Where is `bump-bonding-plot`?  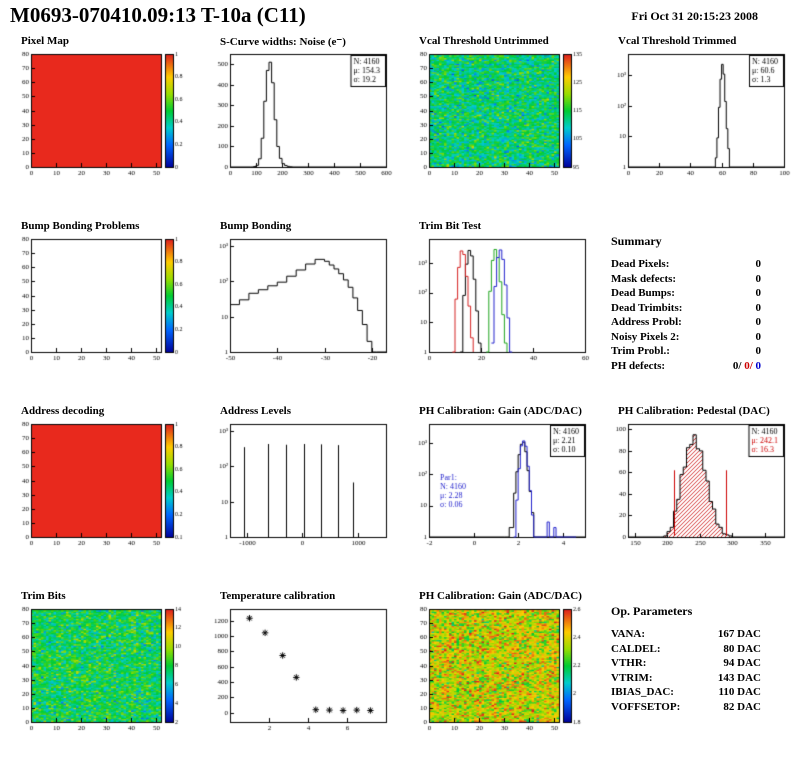
bump-bonding-plot is located at coordinates (299, 301).